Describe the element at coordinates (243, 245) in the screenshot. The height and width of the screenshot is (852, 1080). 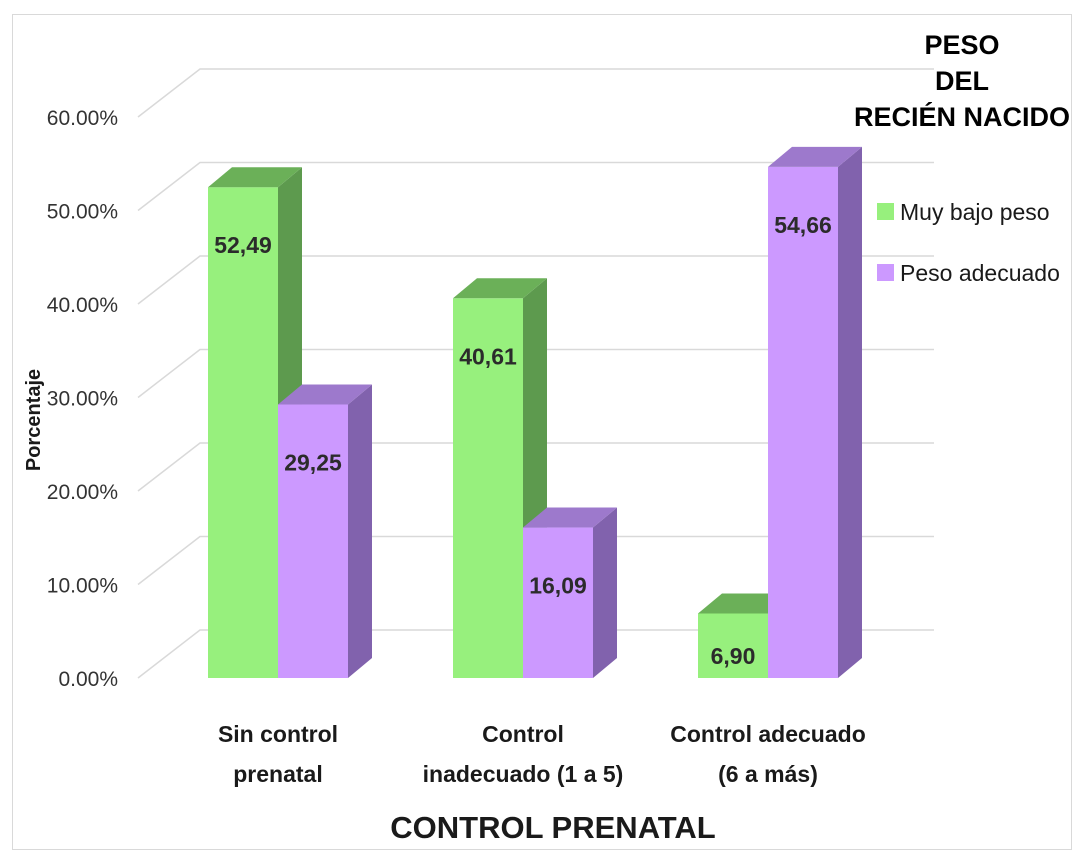
I see `data-label: 52,49` at that location.